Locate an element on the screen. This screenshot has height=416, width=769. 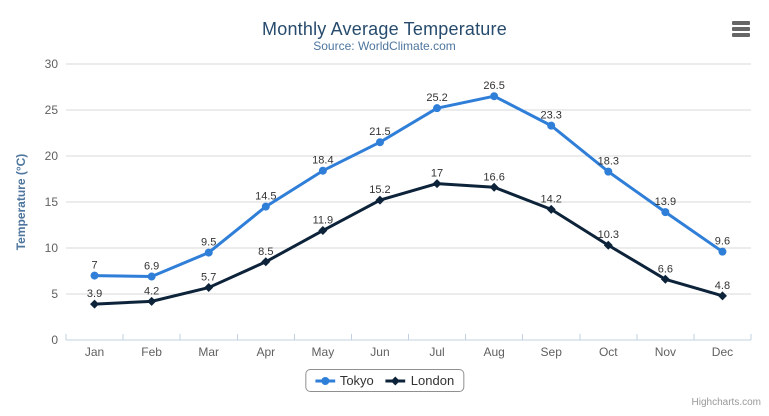
data-point-label: 11.9 is located at coordinates (323, 221).